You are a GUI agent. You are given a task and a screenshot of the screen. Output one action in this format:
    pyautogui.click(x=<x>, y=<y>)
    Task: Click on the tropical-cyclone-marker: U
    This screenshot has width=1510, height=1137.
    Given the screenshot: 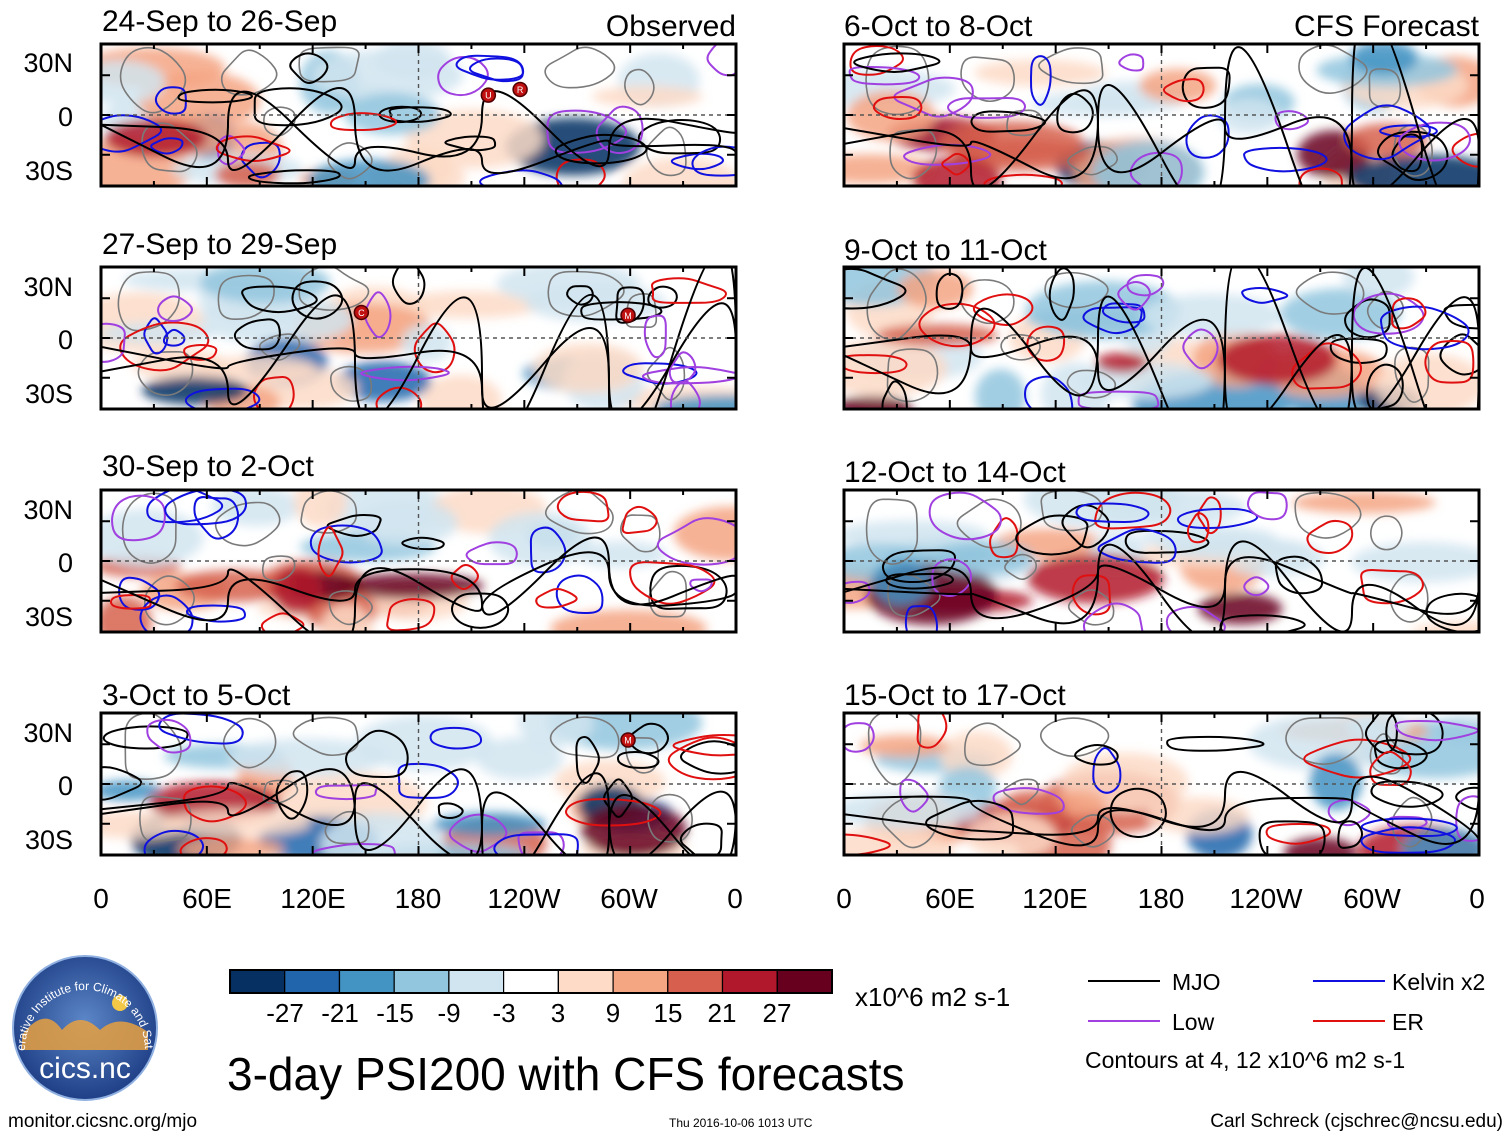 What is the action you would take?
    pyautogui.click(x=488, y=95)
    